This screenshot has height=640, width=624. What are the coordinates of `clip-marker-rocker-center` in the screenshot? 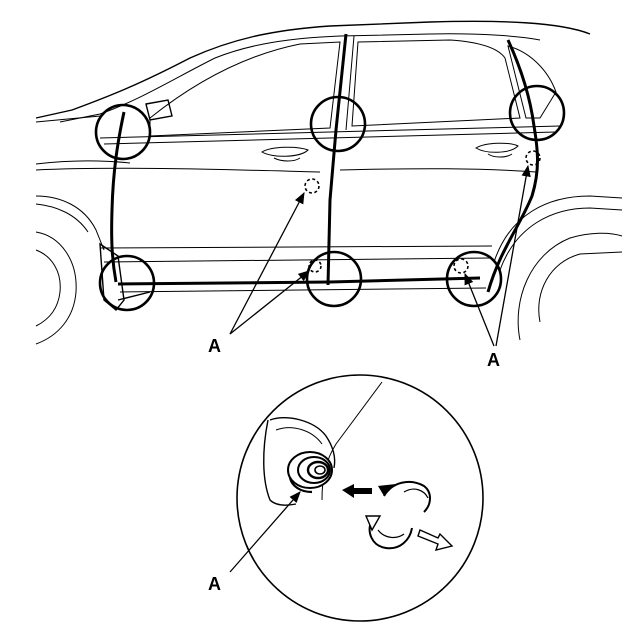 It's located at (315, 266).